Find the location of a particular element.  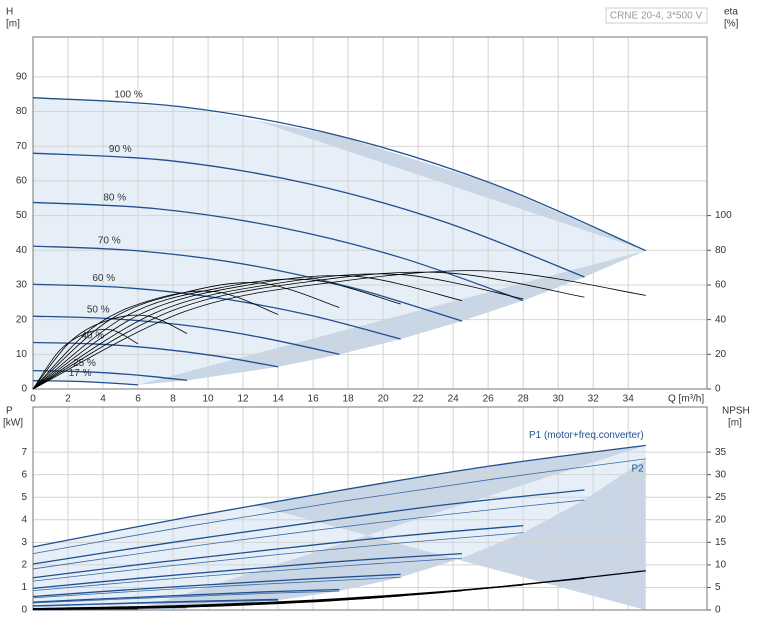

x-tick-label: 0 is located at coordinates (33, 399).